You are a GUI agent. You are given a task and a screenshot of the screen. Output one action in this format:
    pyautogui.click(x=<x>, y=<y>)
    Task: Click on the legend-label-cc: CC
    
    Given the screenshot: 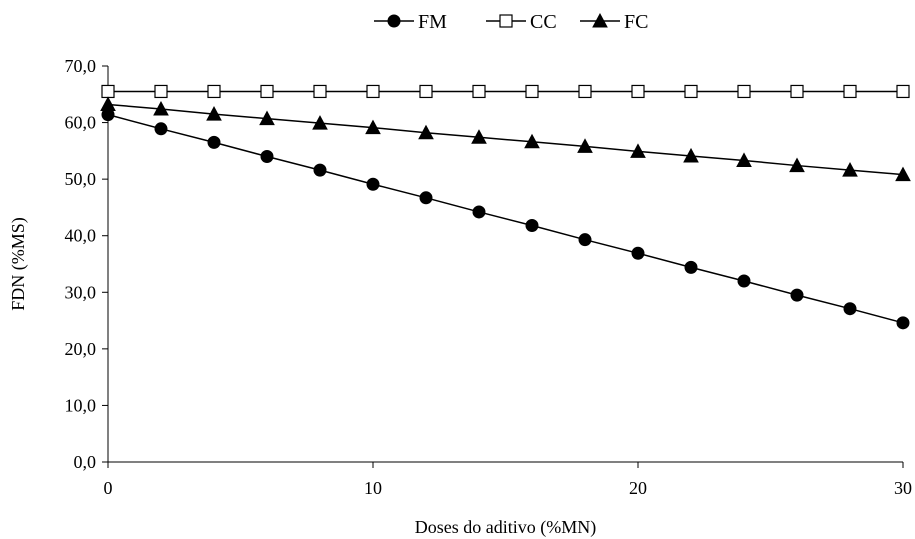 What is the action you would take?
    pyautogui.click(x=543, y=22)
    